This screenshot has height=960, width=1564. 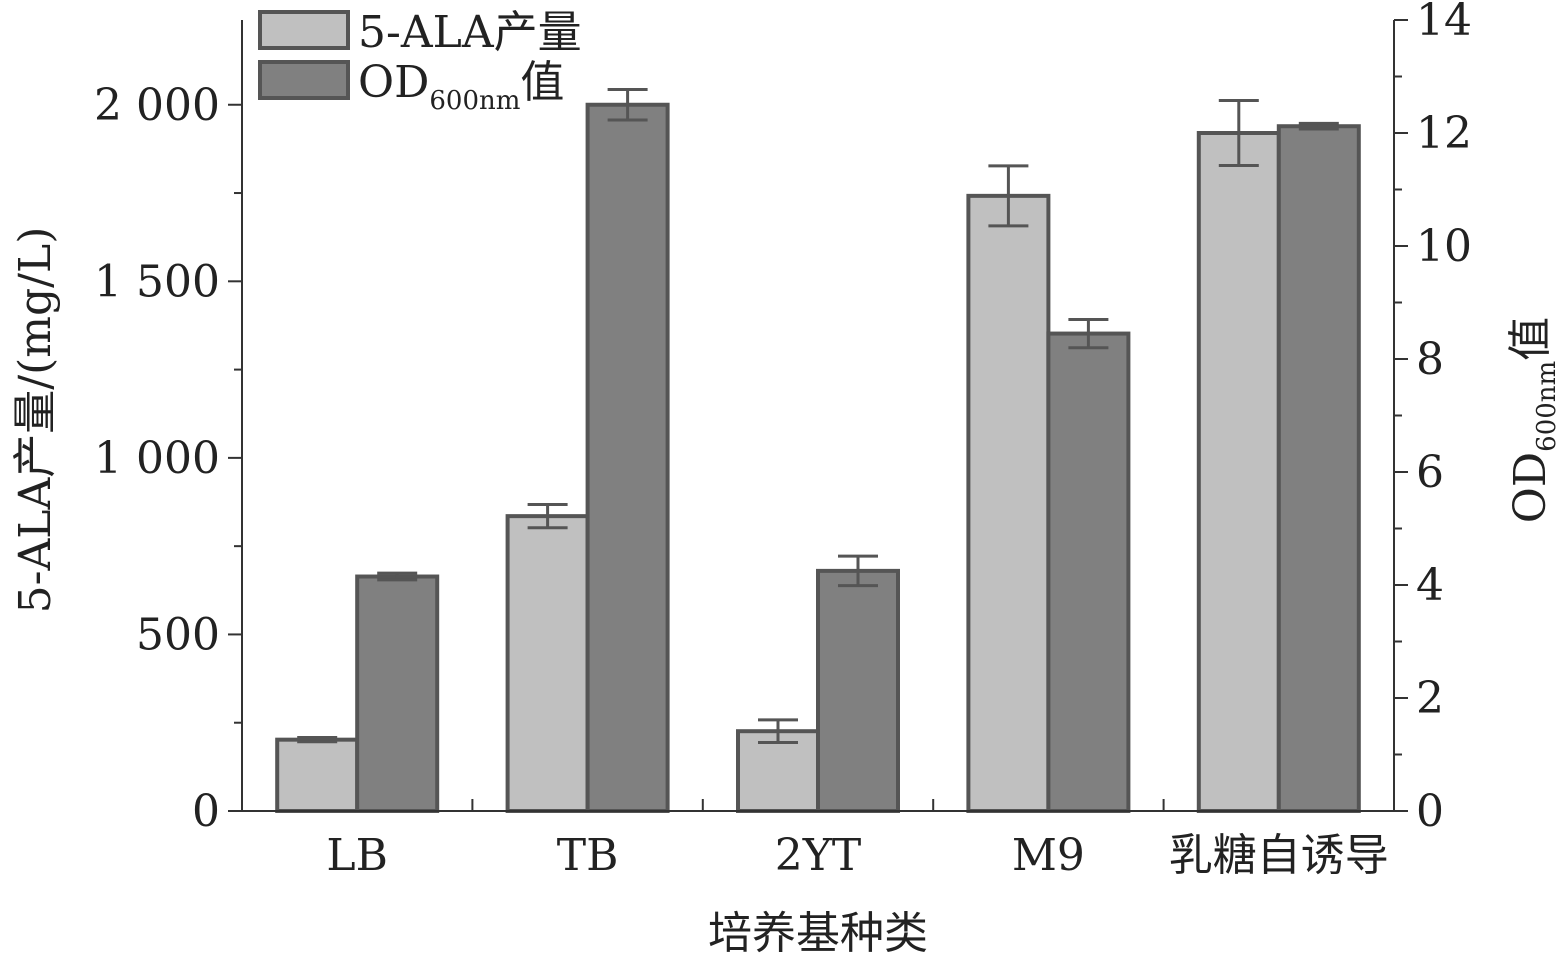 What do you see at coordinates (157, 458) in the screenshot?
I see `y-tick-label-2: 1 000` at bounding box center [157, 458].